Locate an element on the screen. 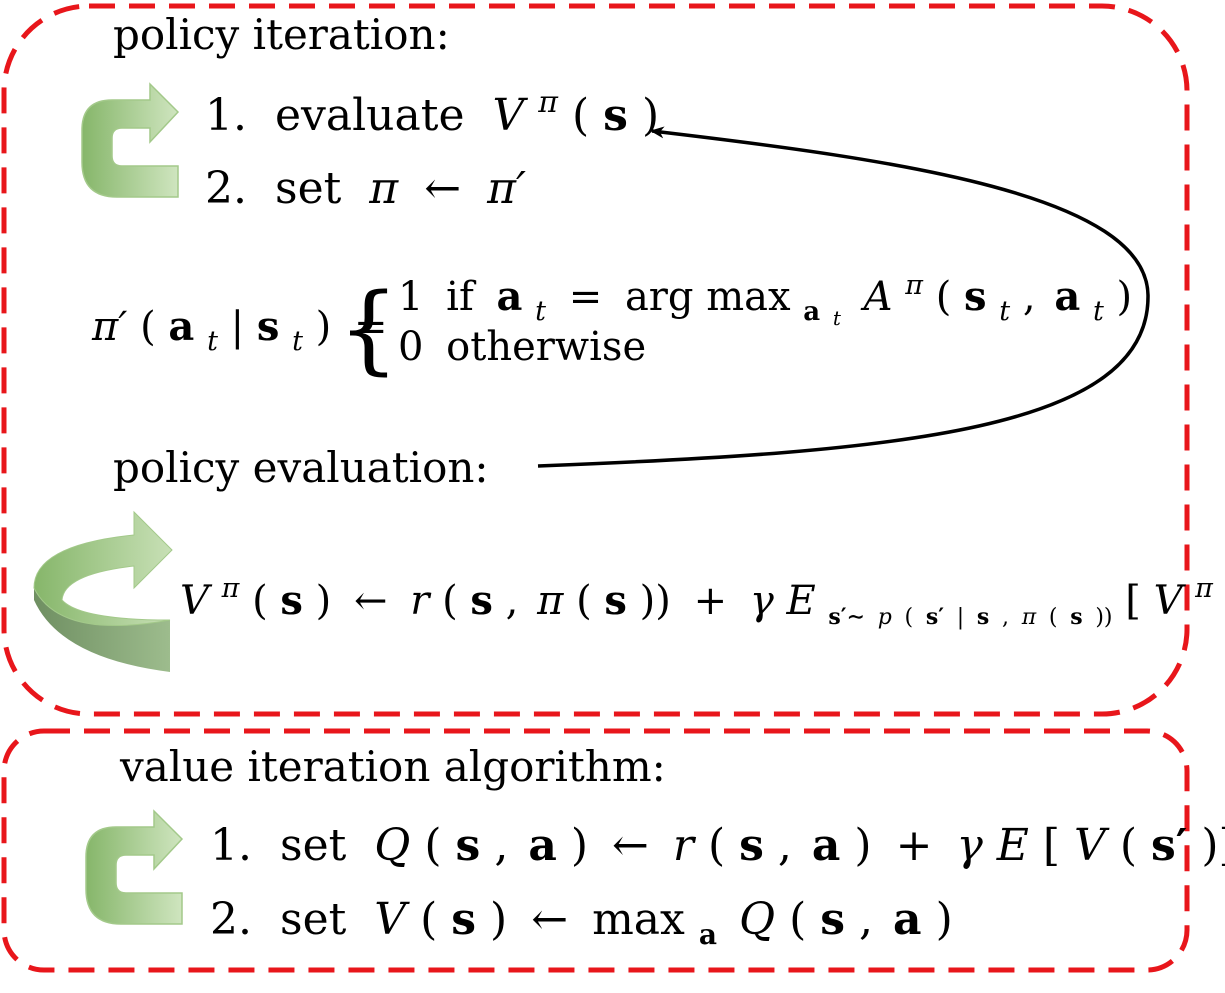 The height and width of the screenshot is (993, 1225). greedy-policy-lhs: π′ ( a t | s t ) = is located at coordinates (239, 331).